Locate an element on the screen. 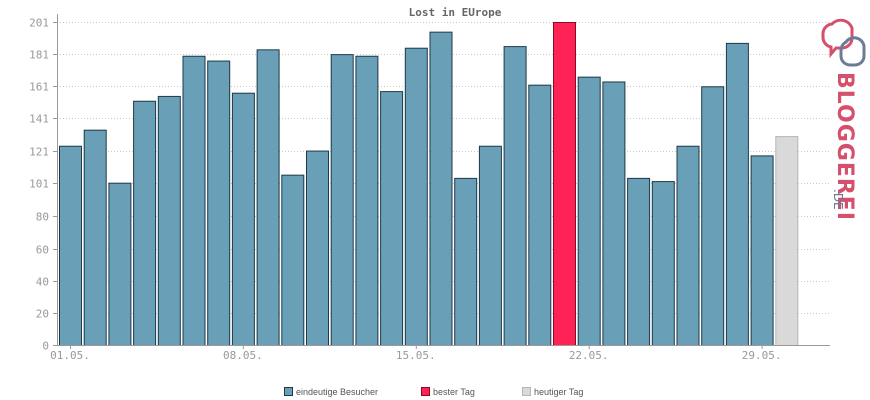 The image size is (870, 400). bloggerei-logo: BLOGGEREI .DE is located at coordinates (843, 119).